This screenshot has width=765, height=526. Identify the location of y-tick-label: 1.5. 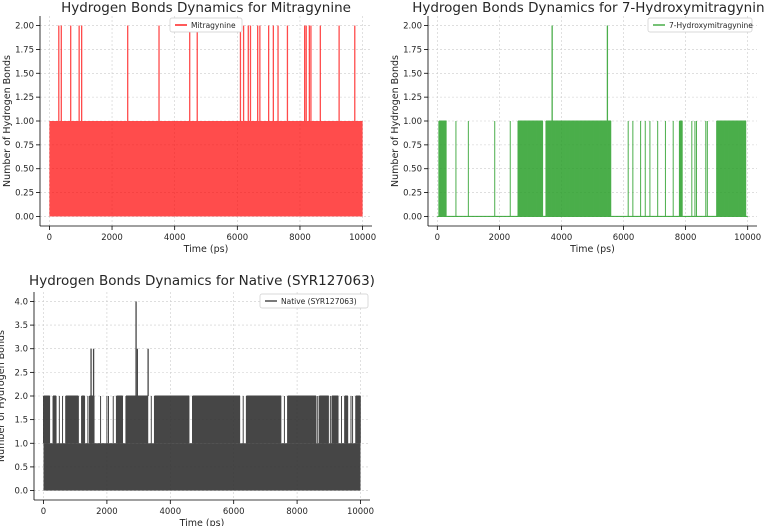
(21, 421).